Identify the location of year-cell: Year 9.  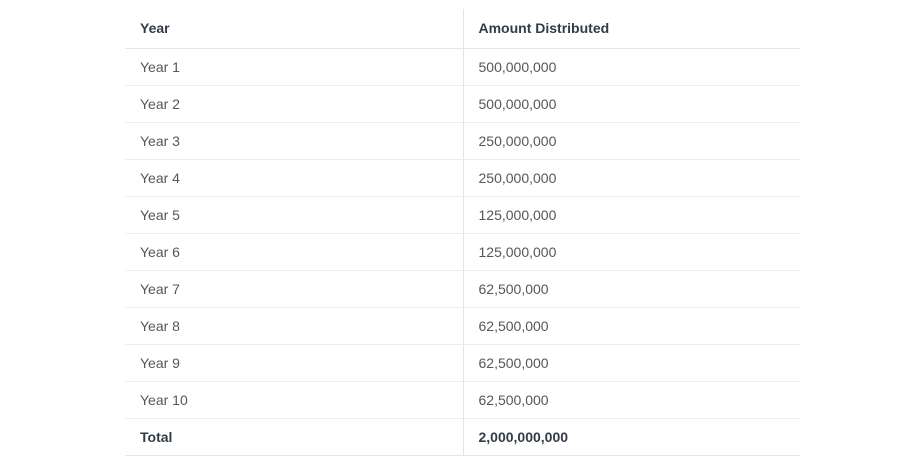
(294, 363).